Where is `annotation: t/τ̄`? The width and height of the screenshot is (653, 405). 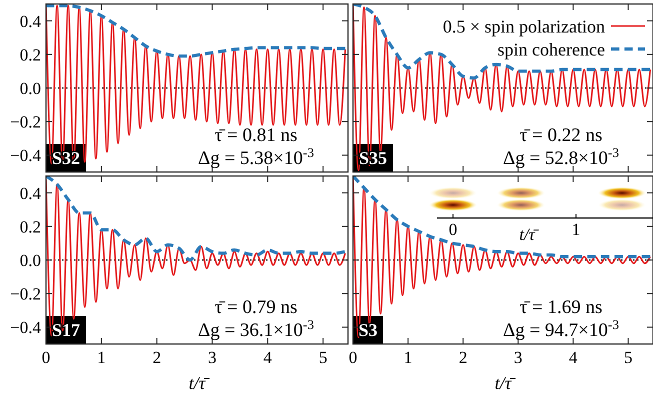
annotation: t/τ̄ is located at coordinates (529, 234).